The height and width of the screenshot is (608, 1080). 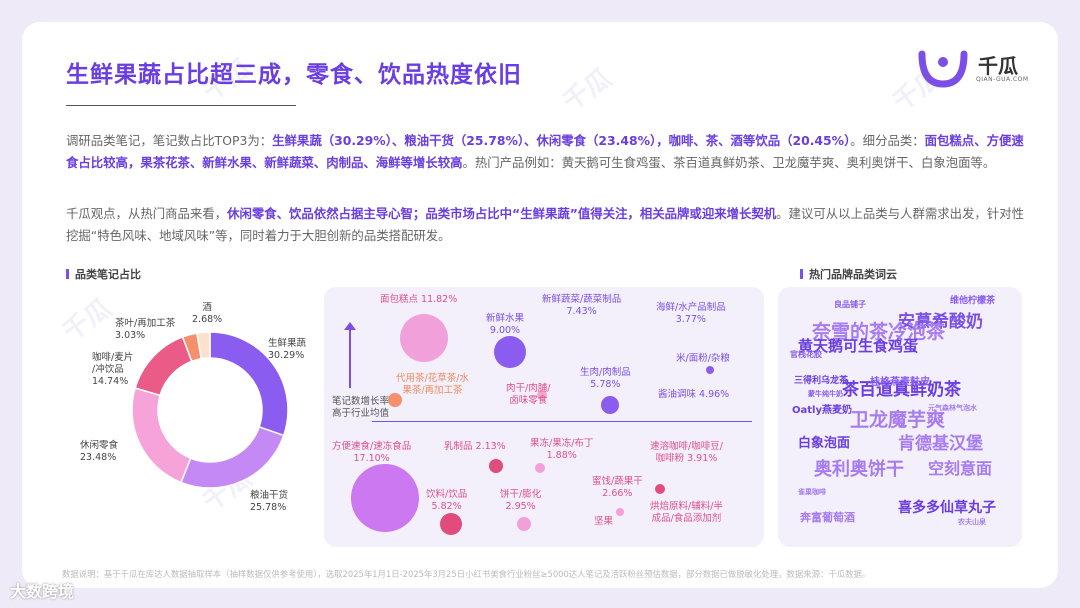 I want to click on pie-label-name: 咖啡/麦片, so click(x=113, y=357).